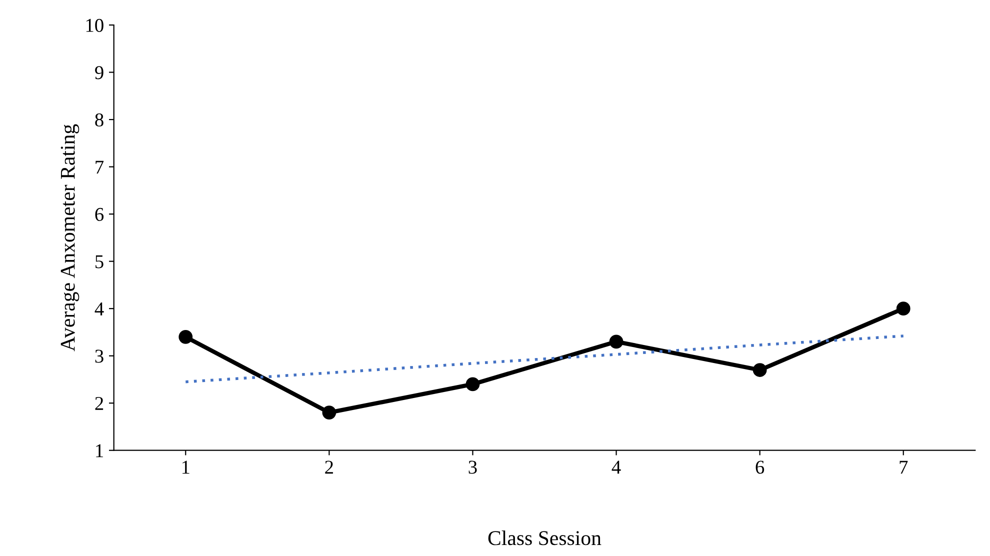  I want to click on y-tick-label: 3, so click(99, 356).